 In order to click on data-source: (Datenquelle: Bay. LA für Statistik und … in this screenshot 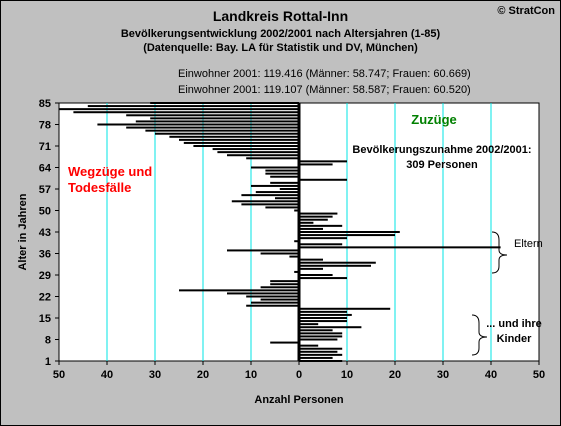, I will do `click(280, 48)`.